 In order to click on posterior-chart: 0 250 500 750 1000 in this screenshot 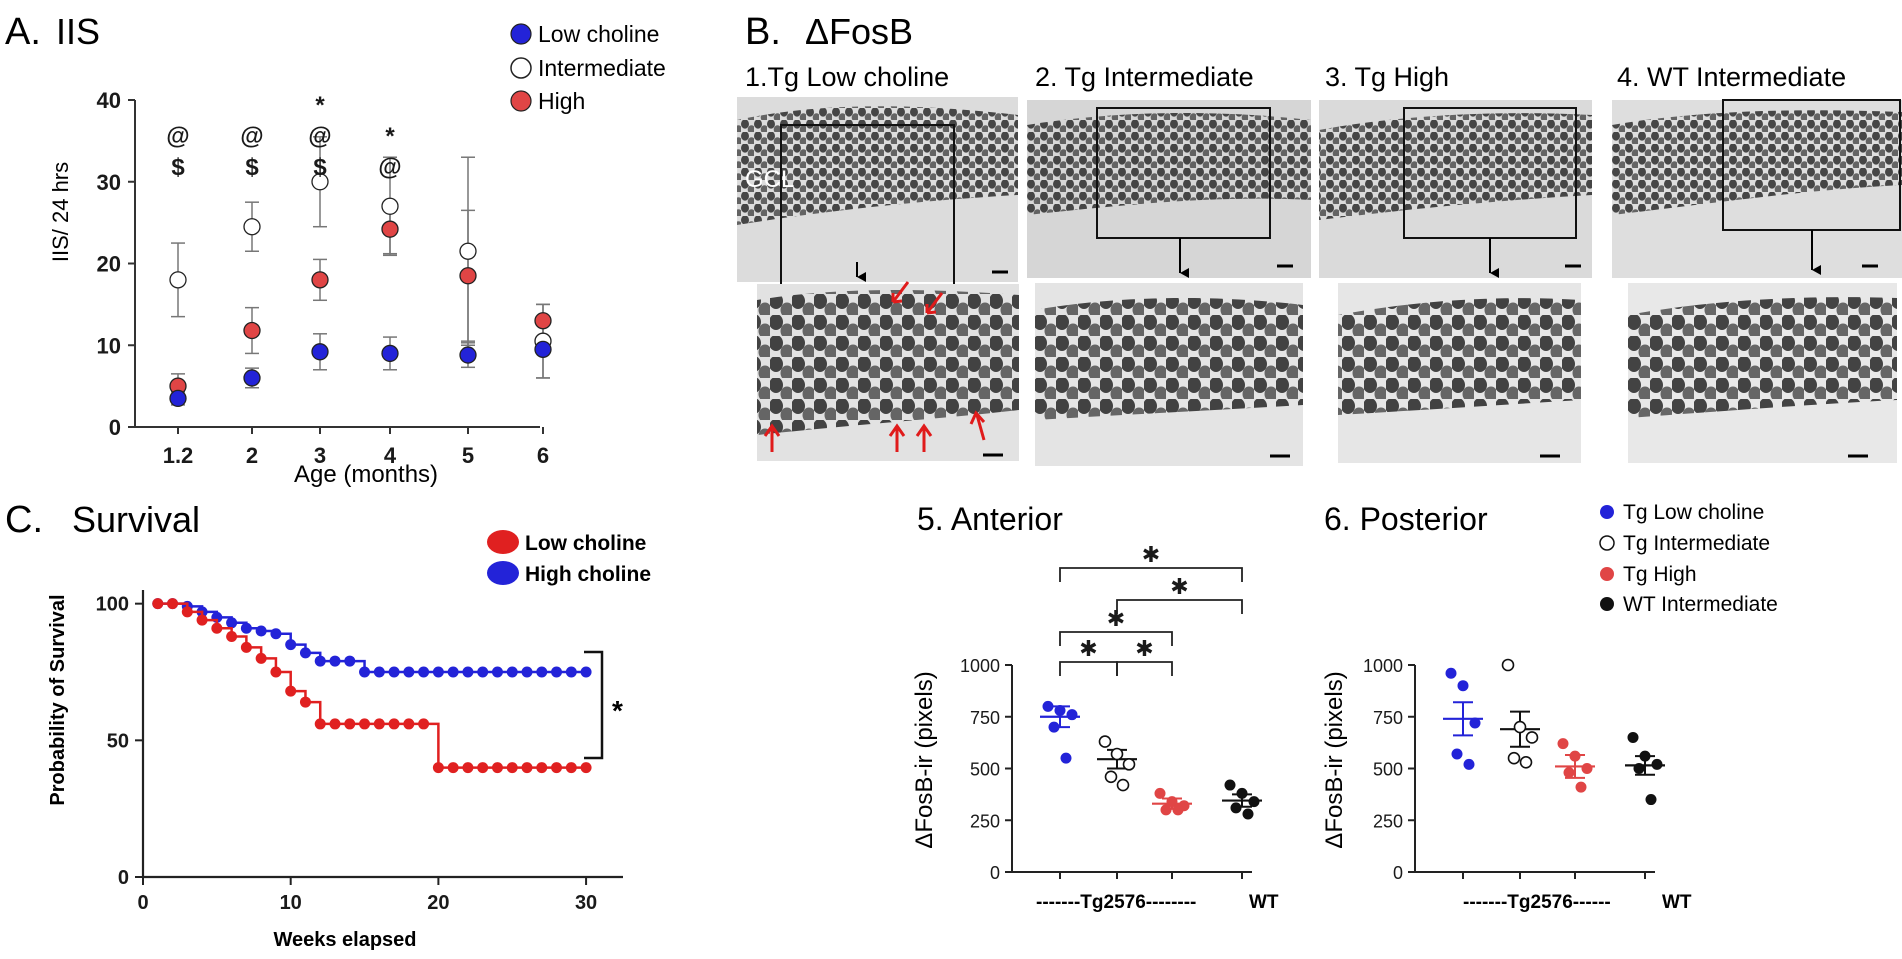, I will do `click(1514, 769)`.